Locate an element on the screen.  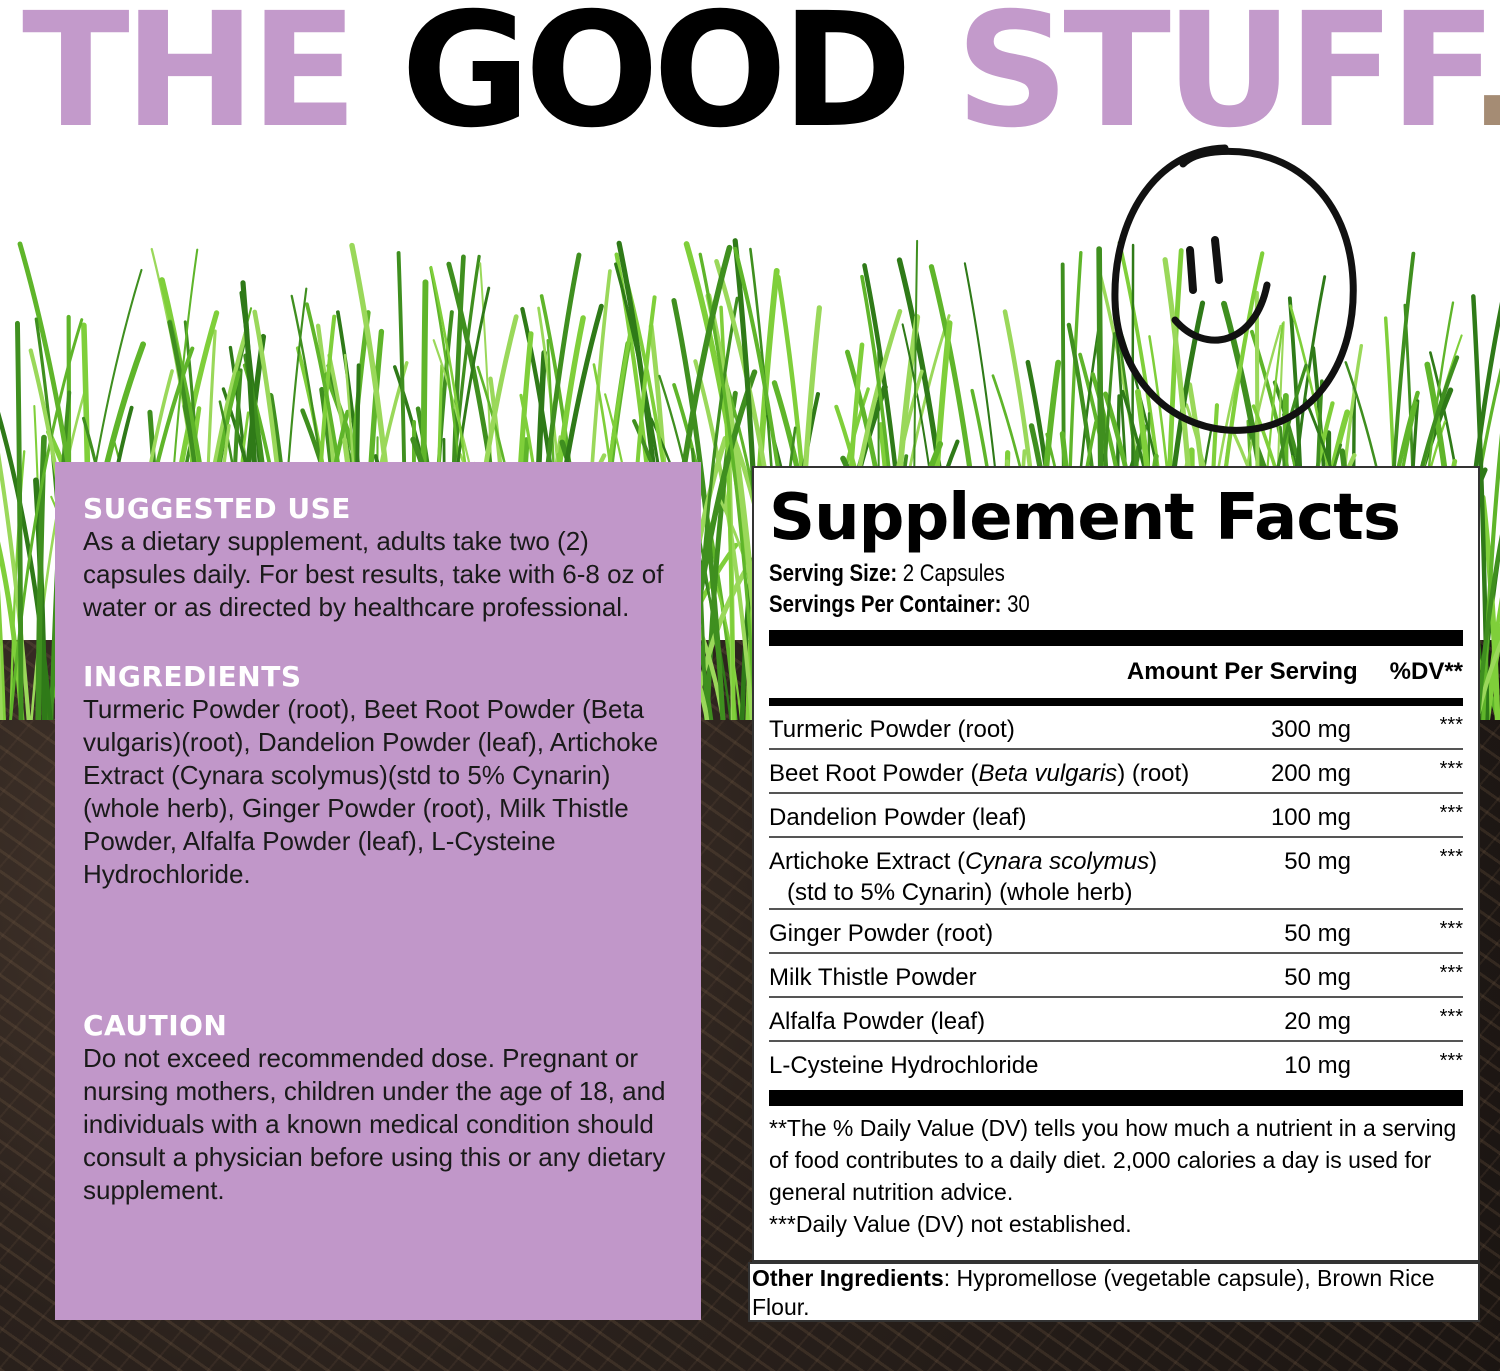
ingredient-name-text: Alfalfa Powder (leaf) is located at coordinates (877, 1021).